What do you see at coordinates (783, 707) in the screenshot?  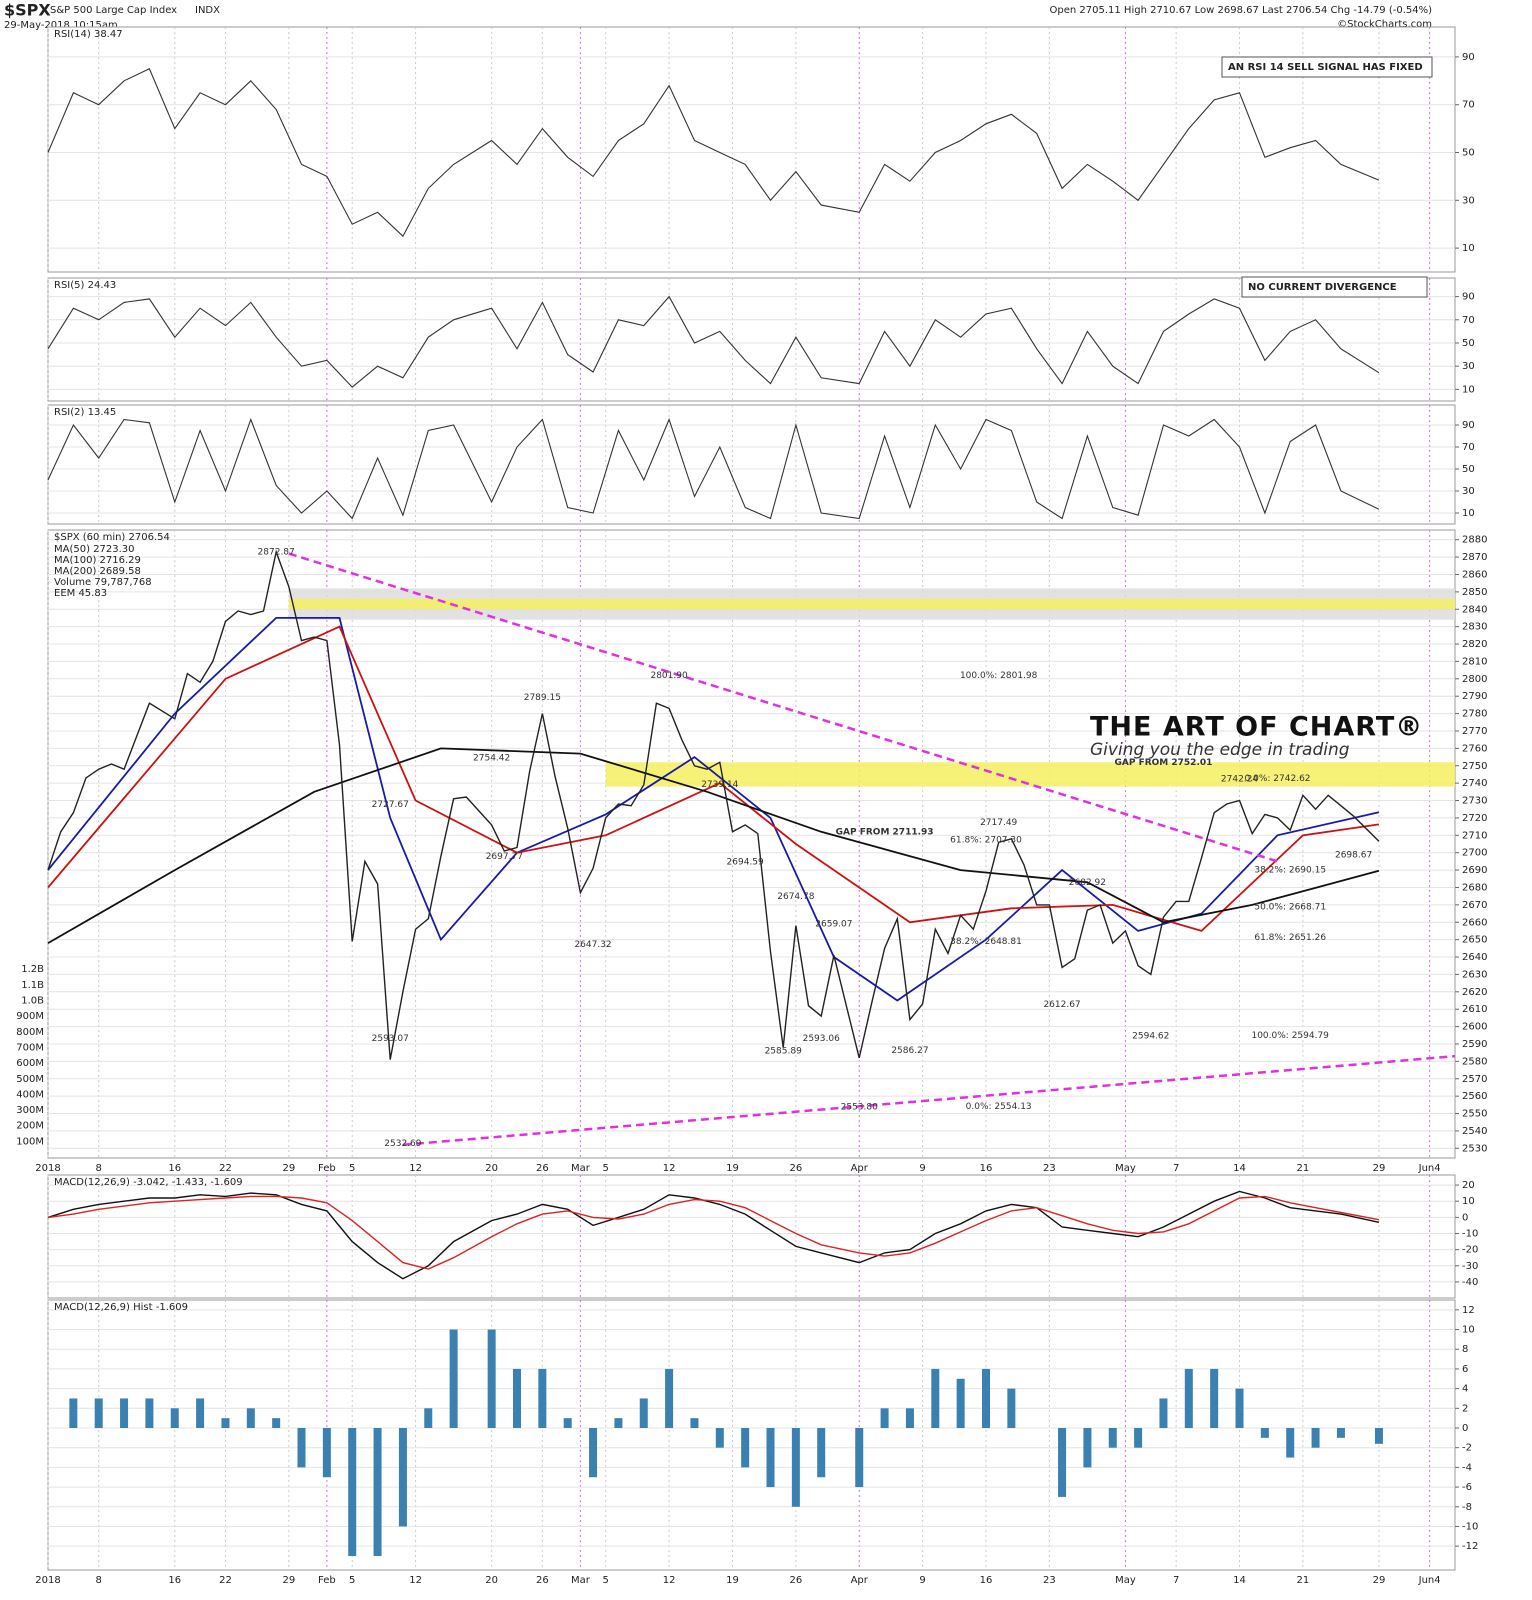 I see `trendline` at bounding box center [783, 707].